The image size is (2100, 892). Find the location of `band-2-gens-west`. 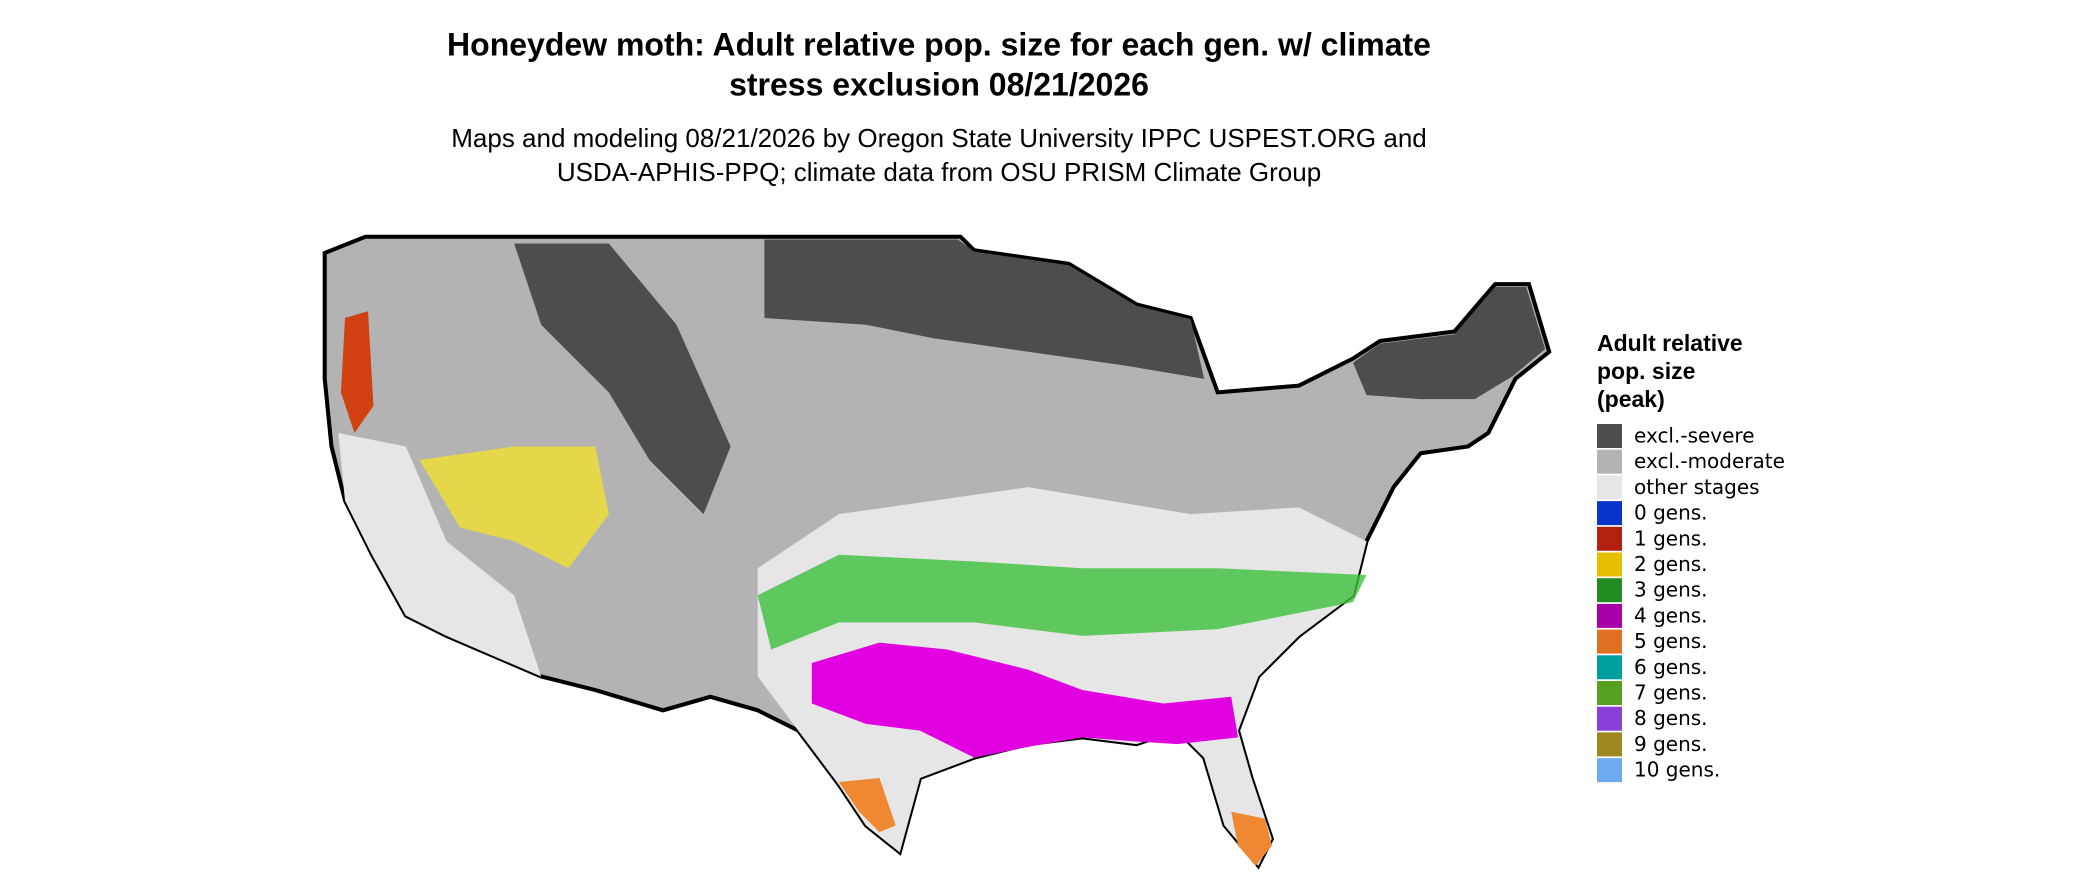

band-2-gens-west is located at coordinates (514, 507).